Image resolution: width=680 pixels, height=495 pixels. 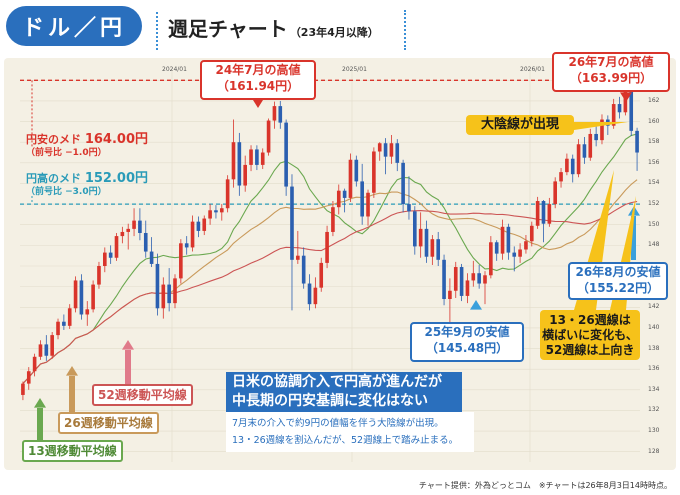 I want to click on pointer-ma13-stem, so click(x=40, y=424).